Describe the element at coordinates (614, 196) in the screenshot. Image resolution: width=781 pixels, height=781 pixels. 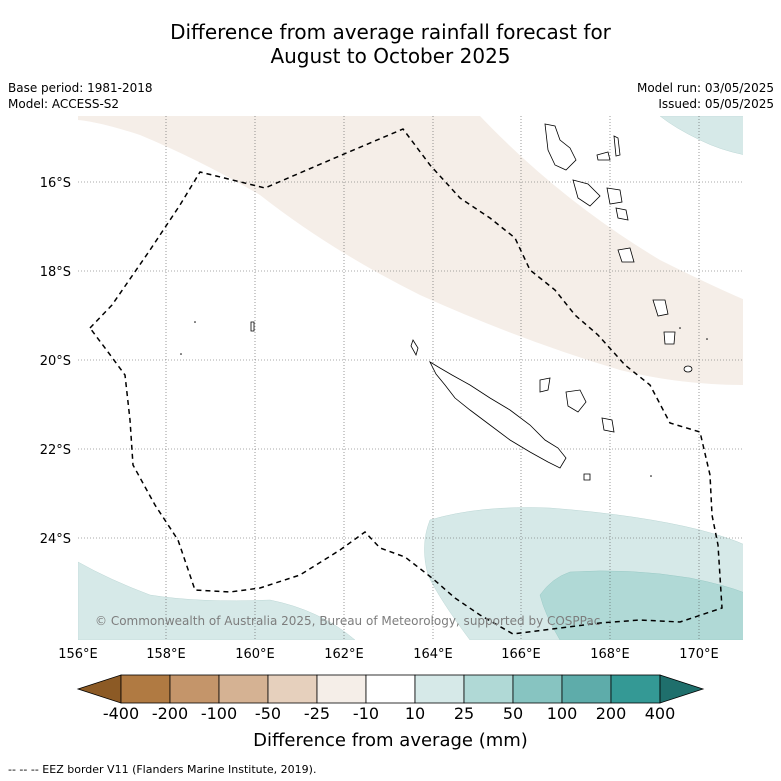
I see `island-ambrym` at that location.